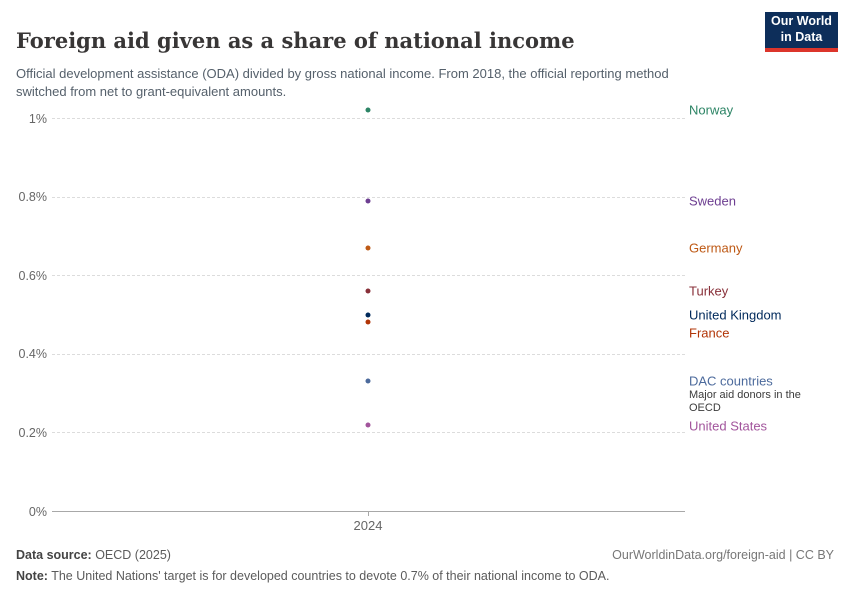 Image resolution: width=850 pixels, height=600 pixels. I want to click on data-point-sweden, so click(368, 201).